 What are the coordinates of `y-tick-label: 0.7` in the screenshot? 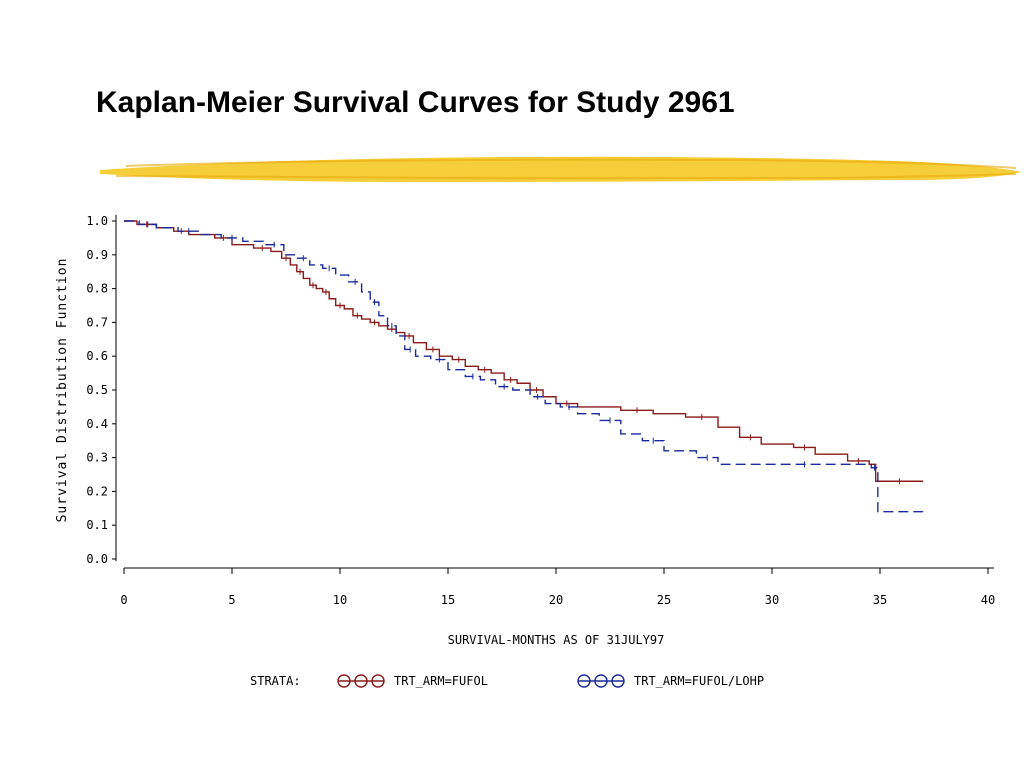 It's located at (97, 322).